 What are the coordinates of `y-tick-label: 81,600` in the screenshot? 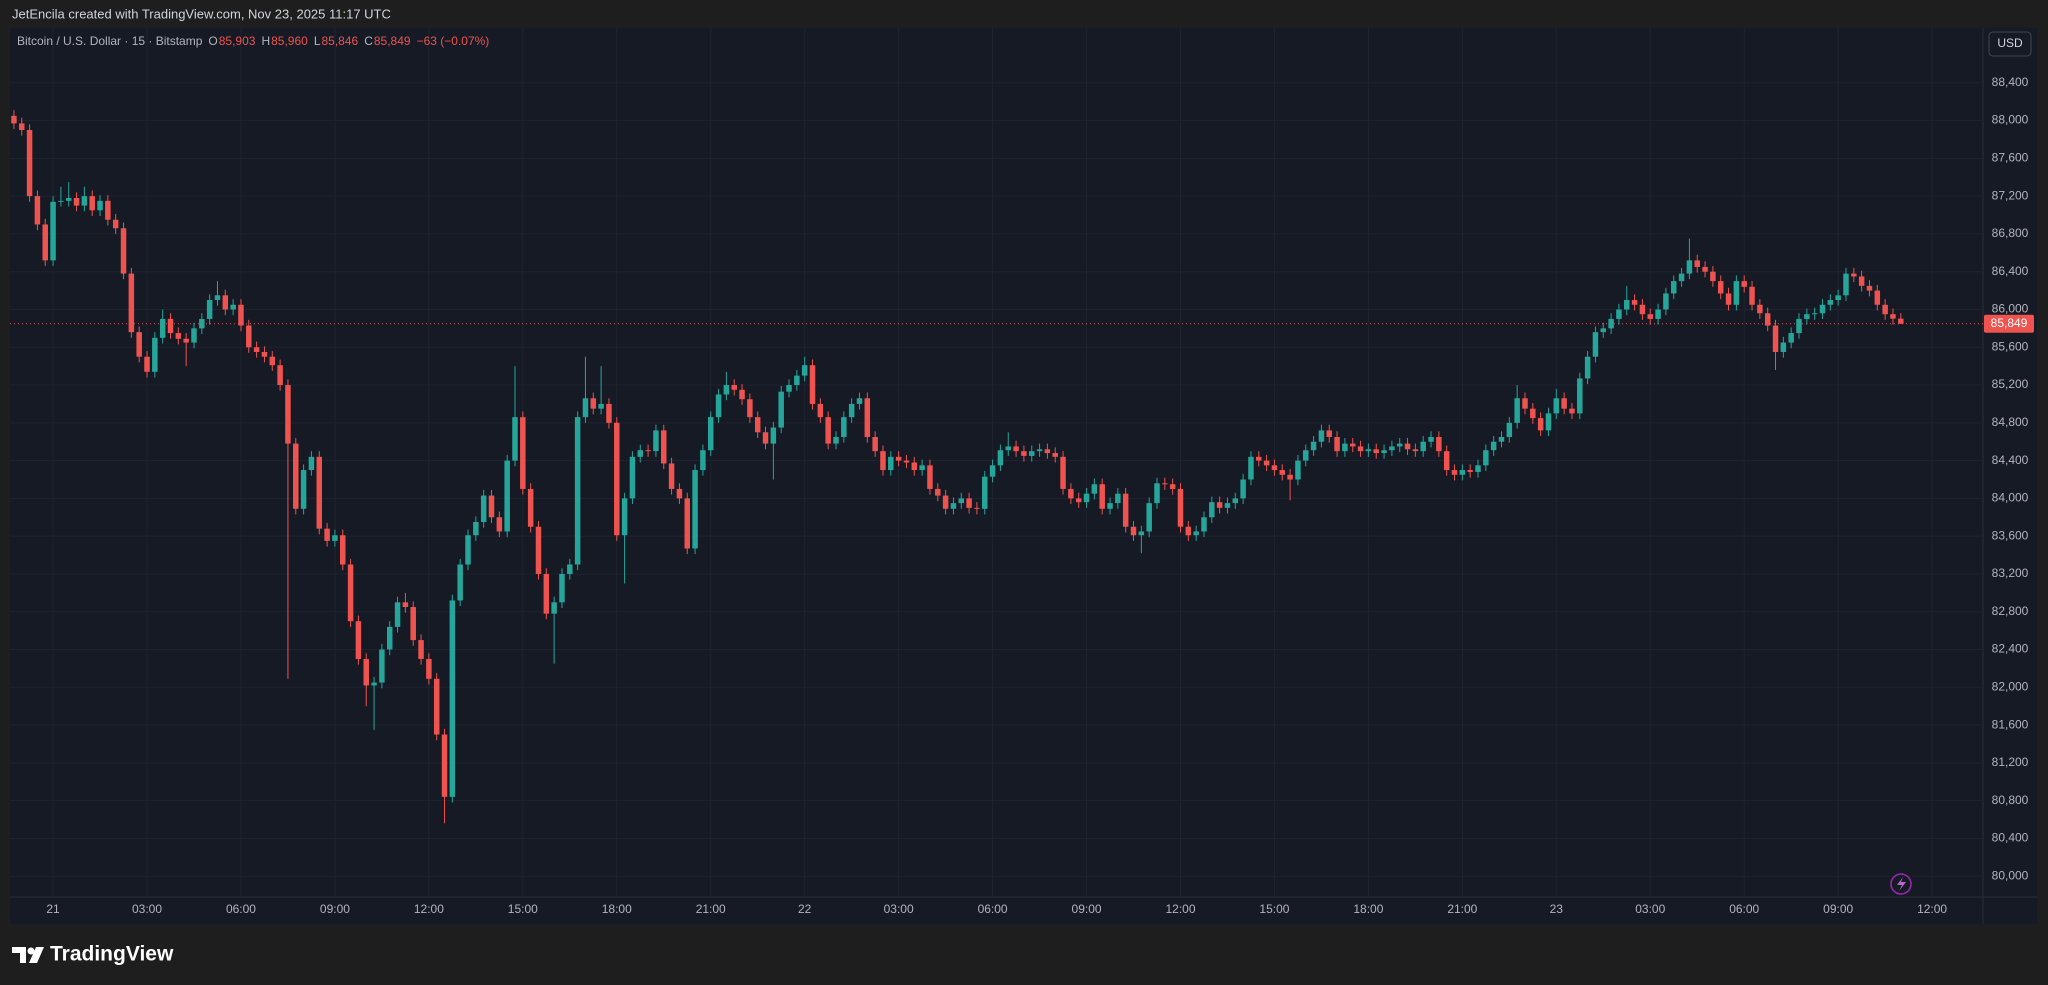 It's located at (2010, 724).